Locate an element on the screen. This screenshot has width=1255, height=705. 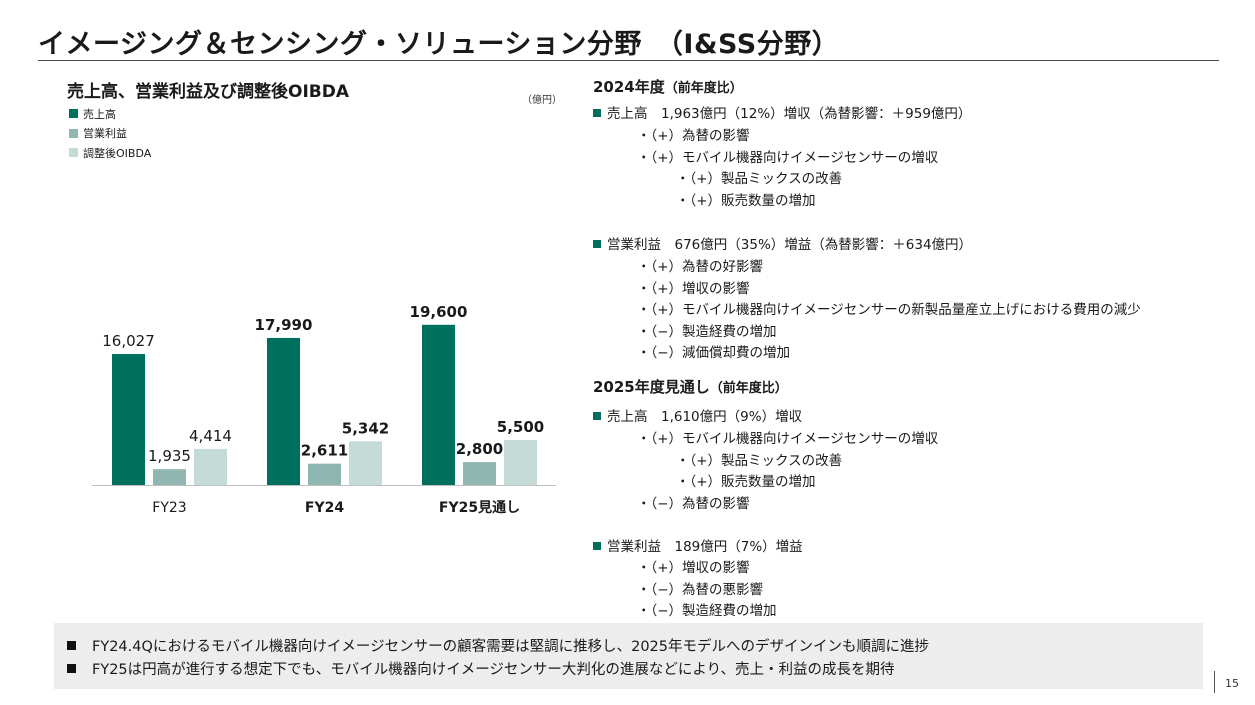
title-divider is located at coordinates (628, 60).